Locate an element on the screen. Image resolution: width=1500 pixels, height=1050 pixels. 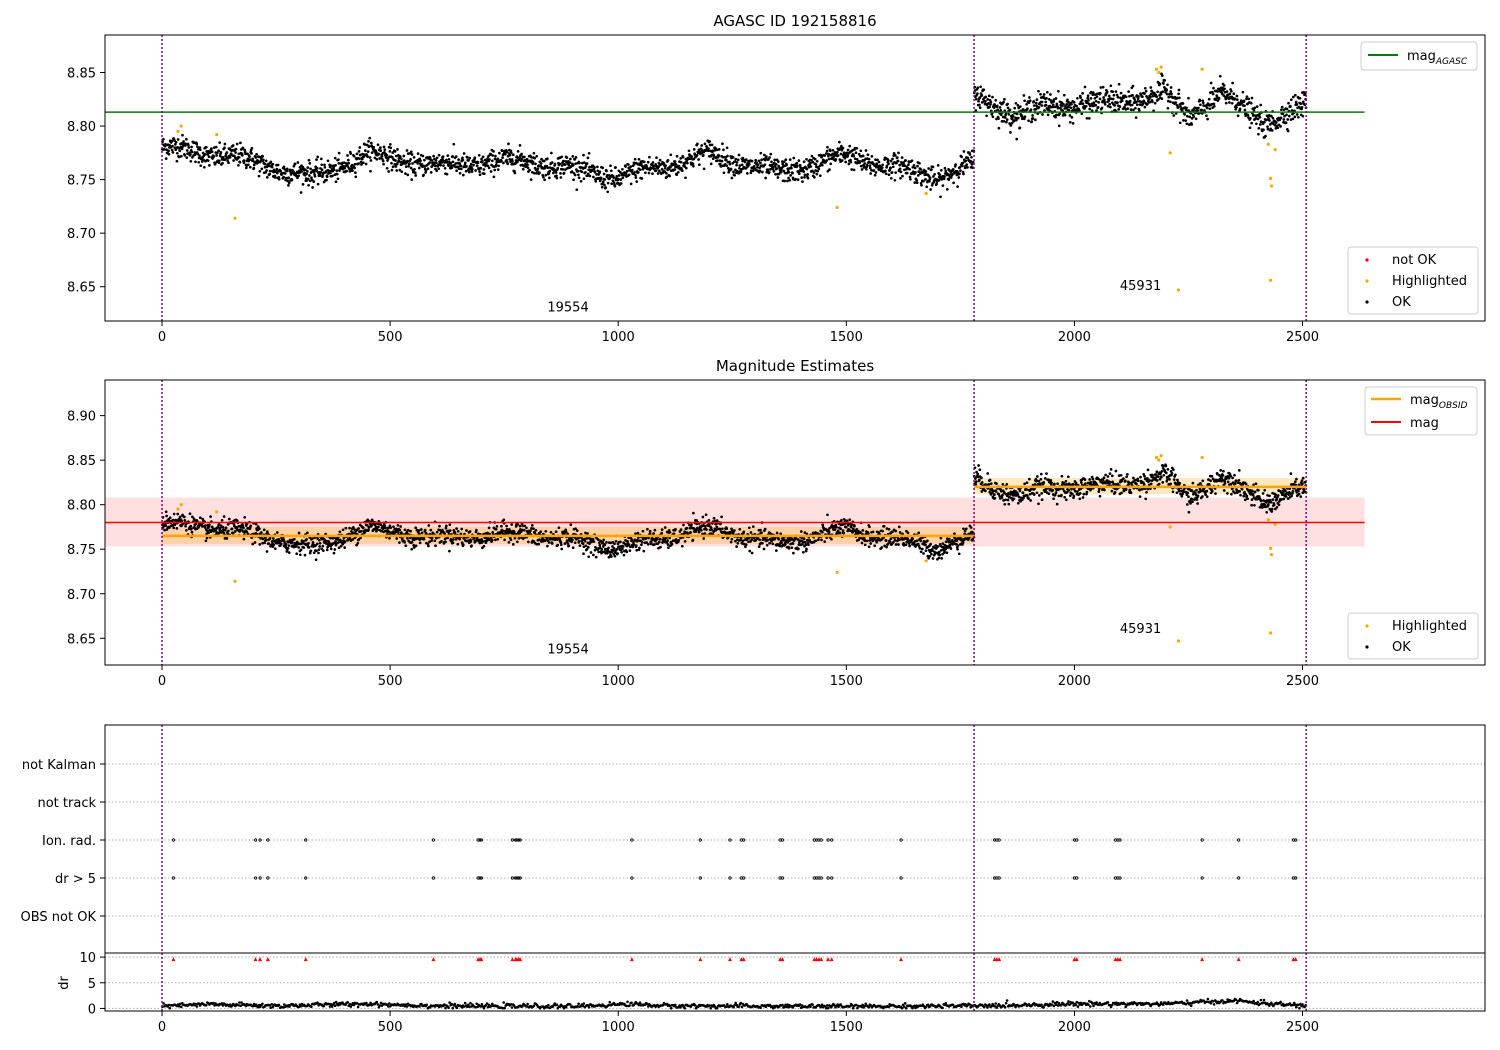
legend-label-mag-agasc: magAGASC is located at coordinates (1437, 58).